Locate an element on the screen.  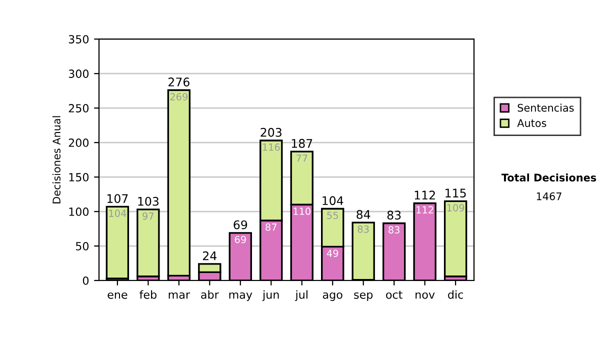
total-label: 203 is located at coordinates (271, 132).